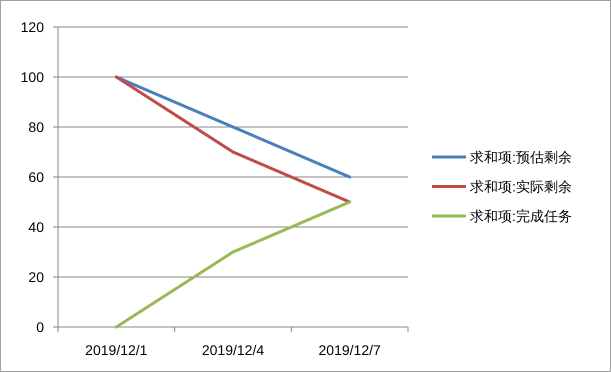 The image size is (611, 372). Describe the element at coordinates (36, 277) in the screenshot. I see `y-tick-label: 20` at that location.